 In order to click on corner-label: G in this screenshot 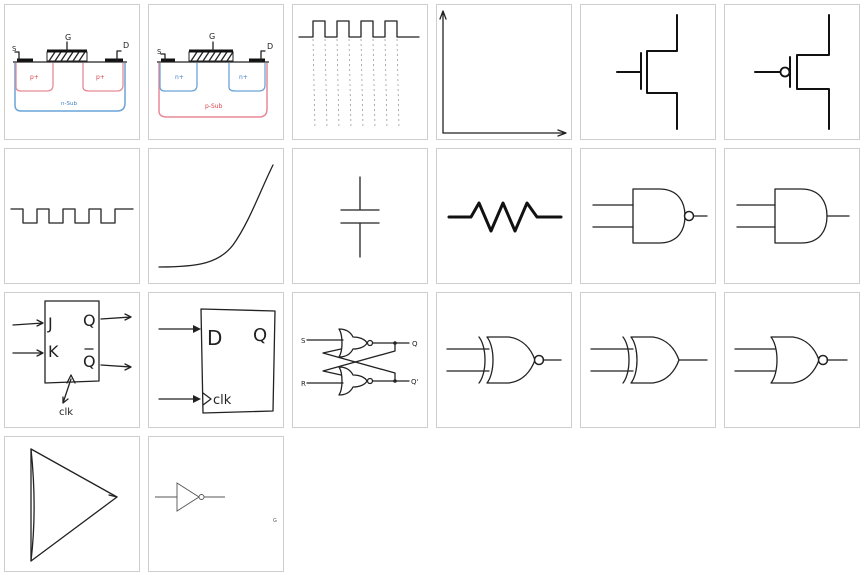, I will do `click(275, 521)`.